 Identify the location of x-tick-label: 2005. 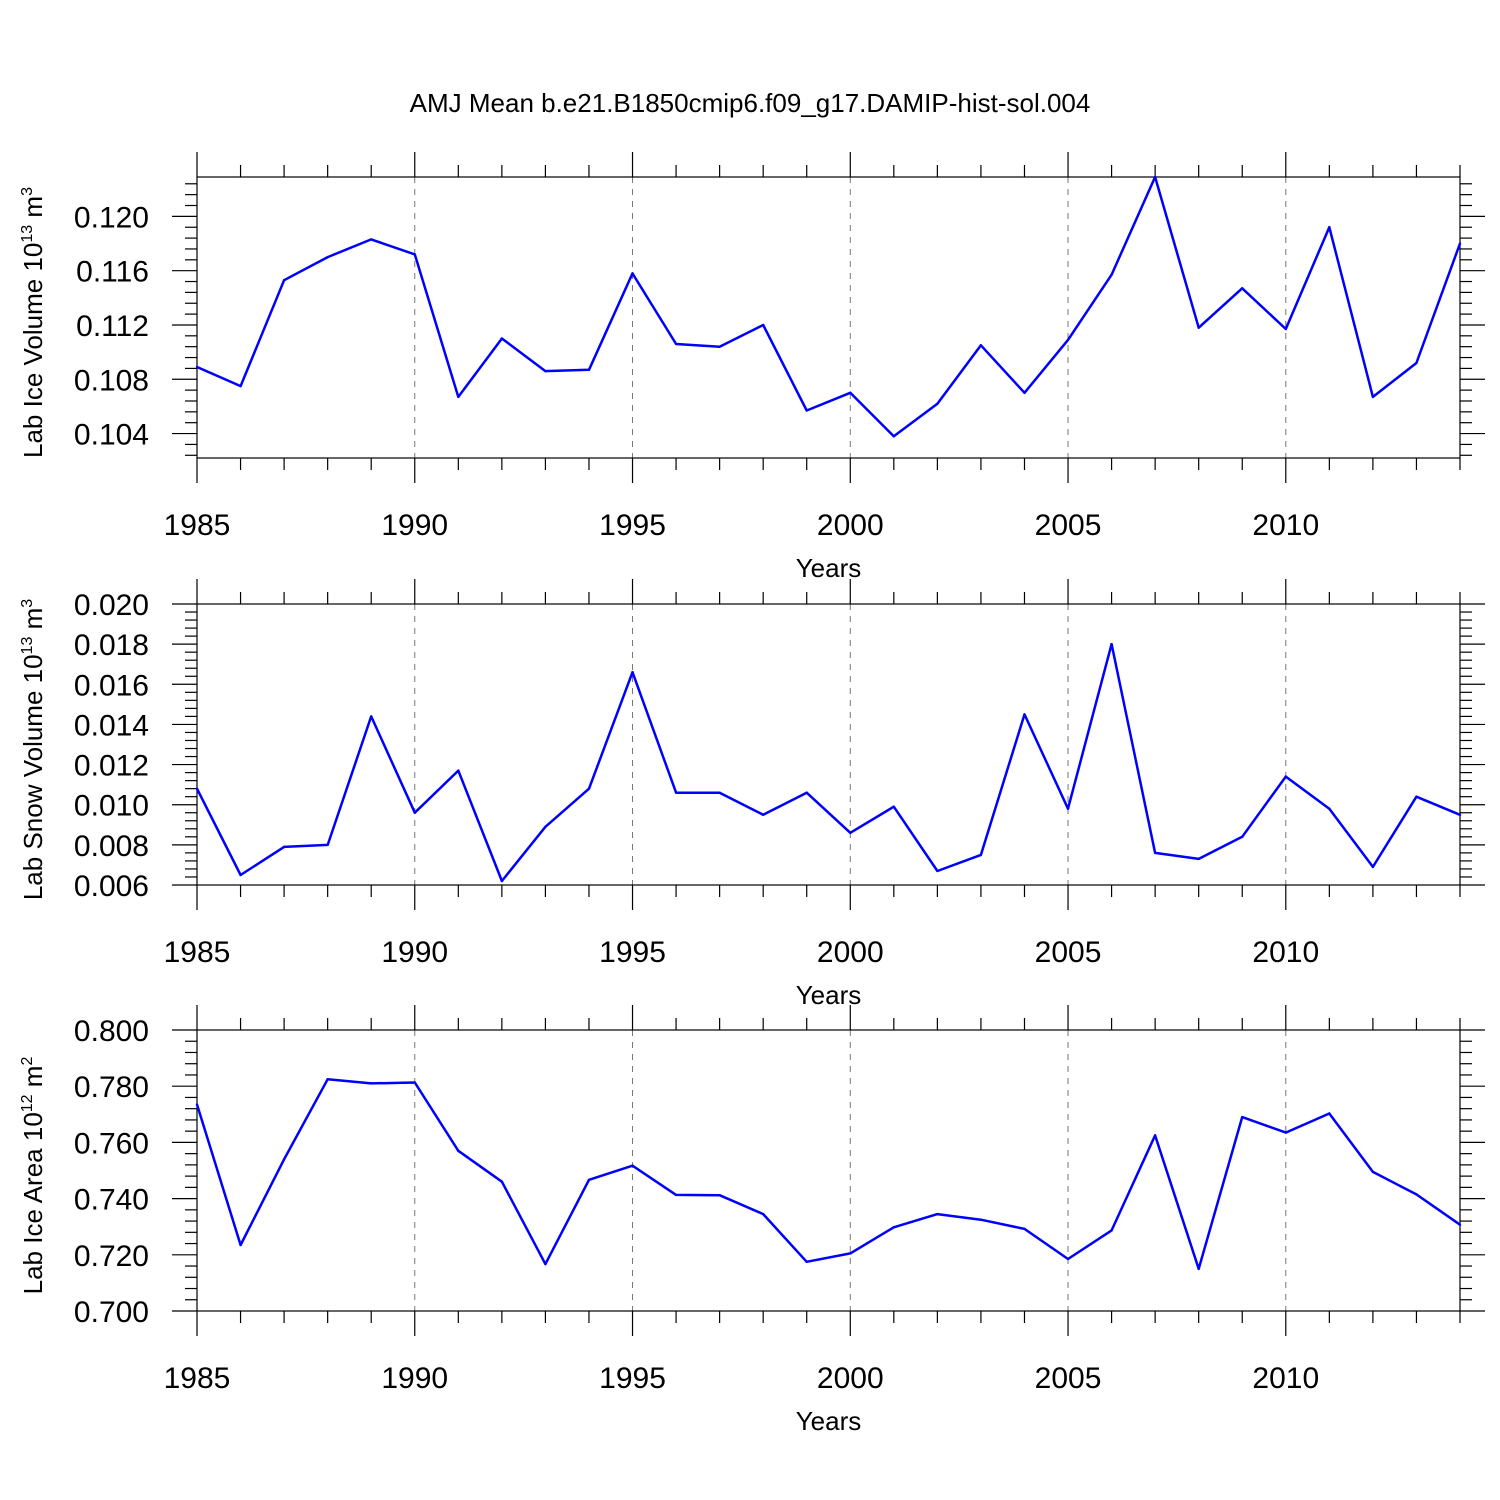
(1068, 952).